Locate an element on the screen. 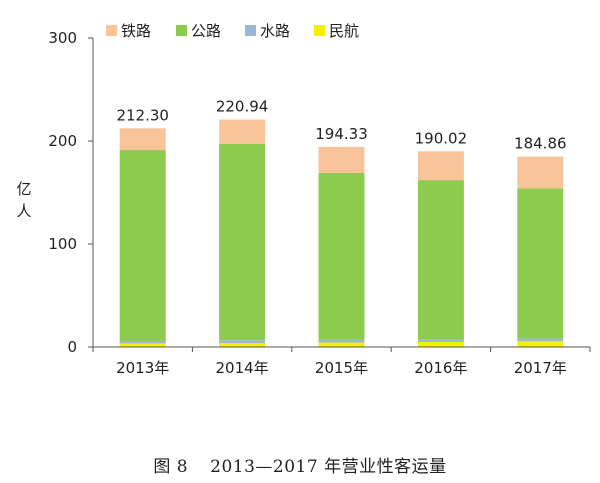  y-tick-label: 0 is located at coordinates (72, 347).